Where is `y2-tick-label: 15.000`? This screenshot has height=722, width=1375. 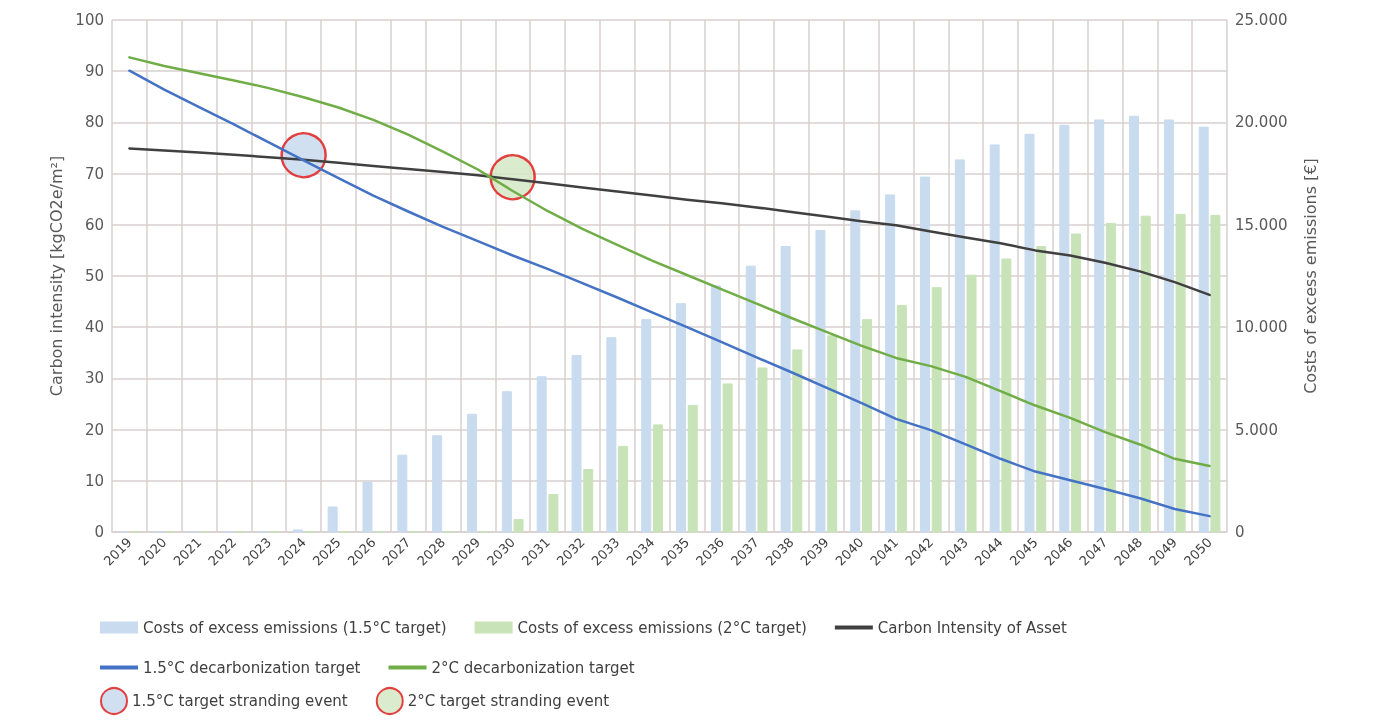
y2-tick-label: 15.000 is located at coordinates (1261, 224).